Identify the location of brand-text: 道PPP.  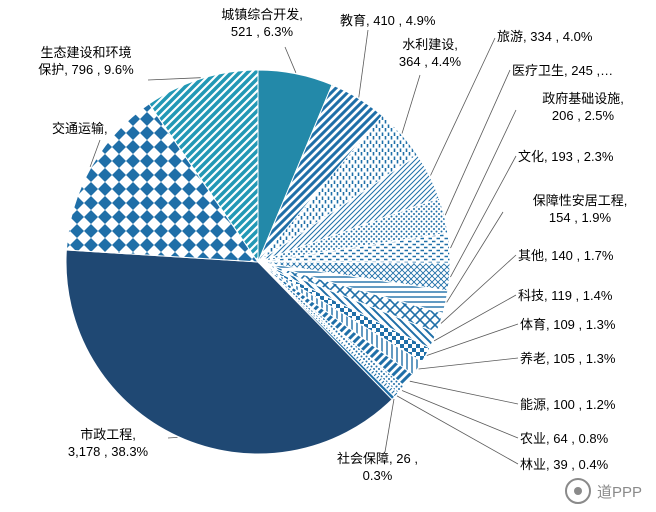
(619, 492).